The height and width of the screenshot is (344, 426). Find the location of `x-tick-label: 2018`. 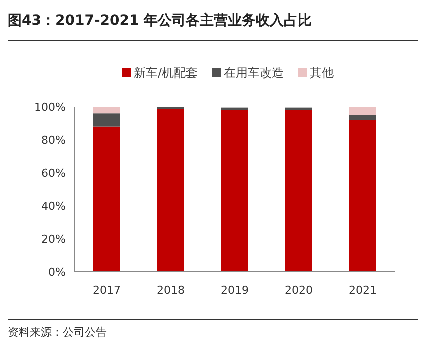

x-tick-label: 2018 is located at coordinates (171, 290).